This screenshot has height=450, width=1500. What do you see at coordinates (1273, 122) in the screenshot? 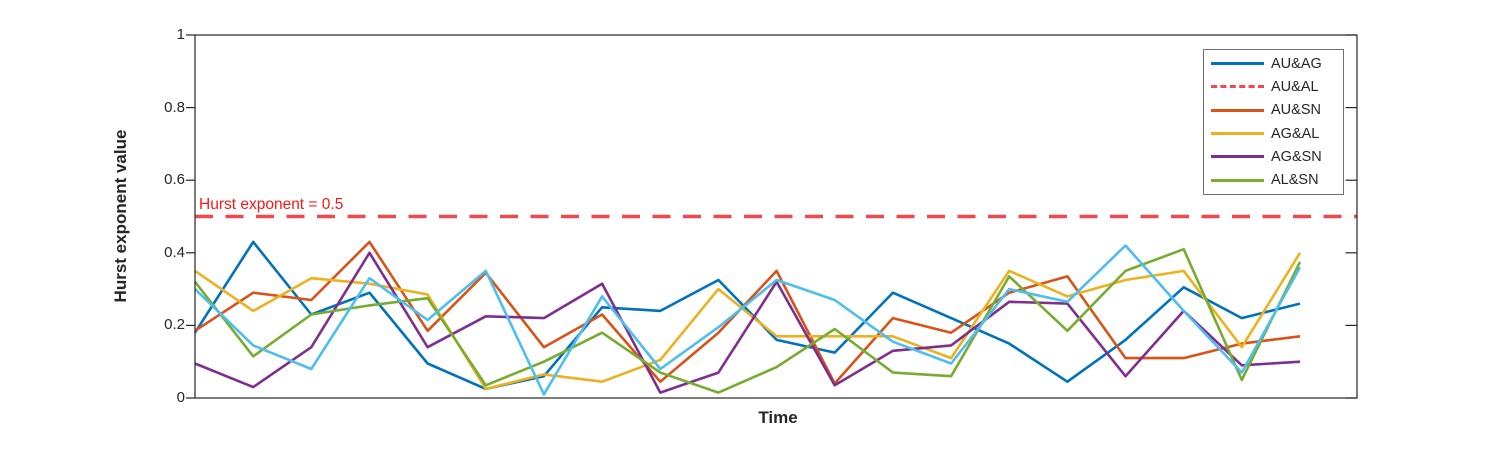
I see `legend: AU&AG AU&AL AU&SN AG&AL AG&SN AL&SN` at bounding box center [1273, 122].